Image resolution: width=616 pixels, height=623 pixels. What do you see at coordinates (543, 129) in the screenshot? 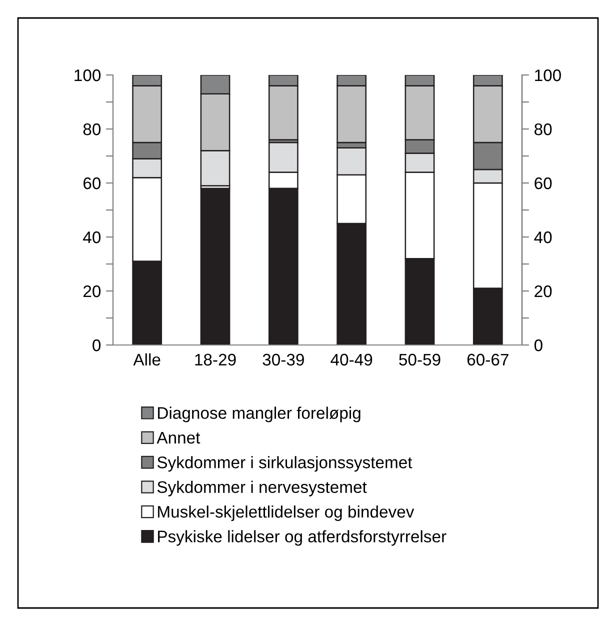
I see `y2-tick-label: 80` at bounding box center [543, 129].